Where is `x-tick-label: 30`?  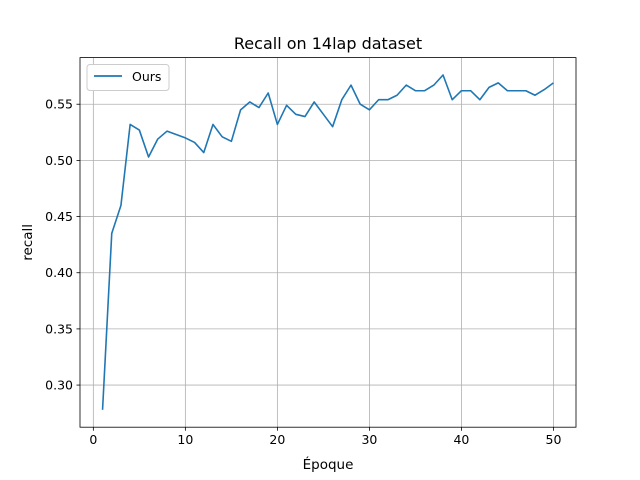 x-tick-label: 30 is located at coordinates (369, 439).